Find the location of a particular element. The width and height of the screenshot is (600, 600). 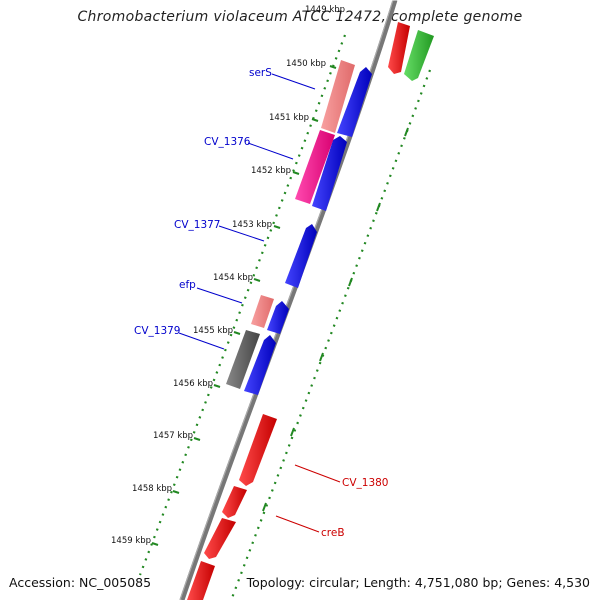

cv1379-gray-feature is located at coordinates (243, 359).